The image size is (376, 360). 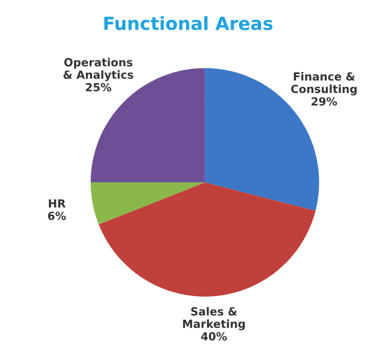 What do you see at coordinates (214, 318) in the screenshot?
I see `slice-label: Sales & Marketing` at bounding box center [214, 318].